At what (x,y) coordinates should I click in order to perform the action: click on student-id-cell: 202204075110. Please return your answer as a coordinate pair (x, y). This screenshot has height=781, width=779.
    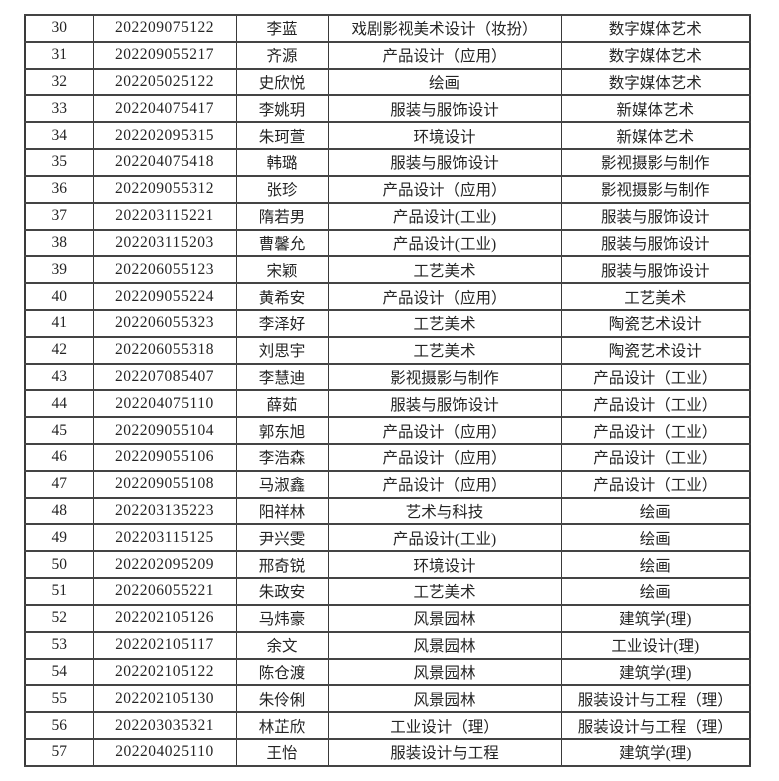
    Looking at the image, I should click on (164, 404).